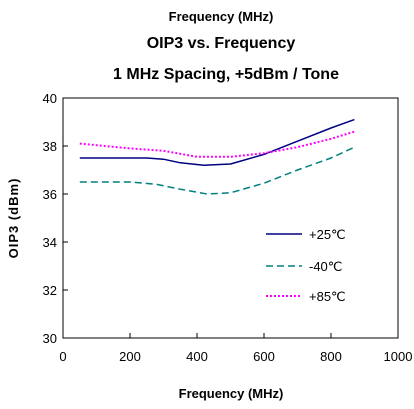 This screenshot has width=414, height=409. I want to click on y-tick-label: 34, so click(50, 242).